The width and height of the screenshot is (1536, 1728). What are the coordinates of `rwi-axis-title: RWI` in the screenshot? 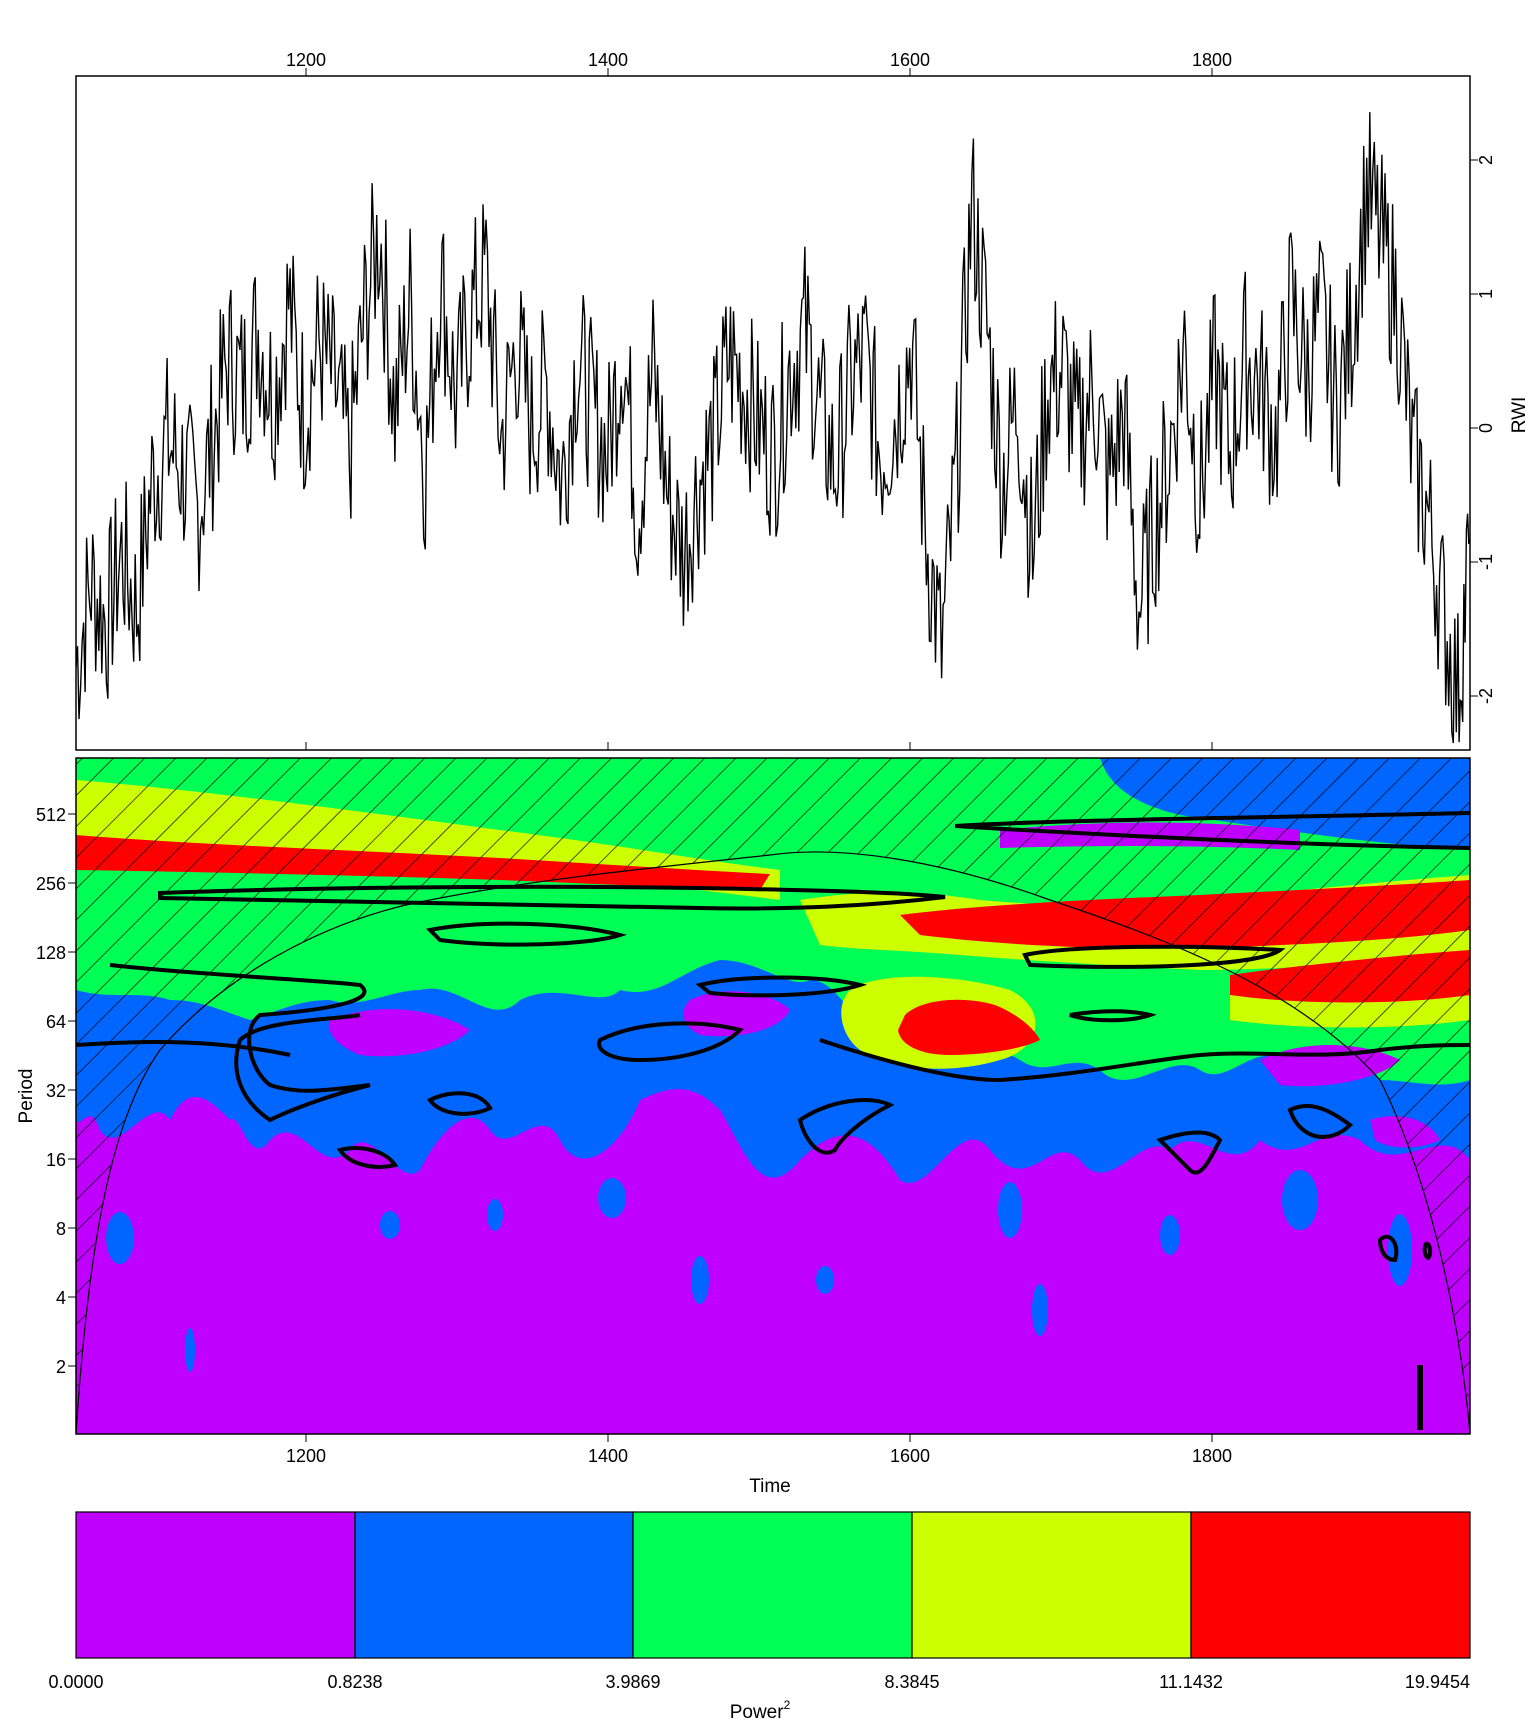 It's located at (1519, 415).